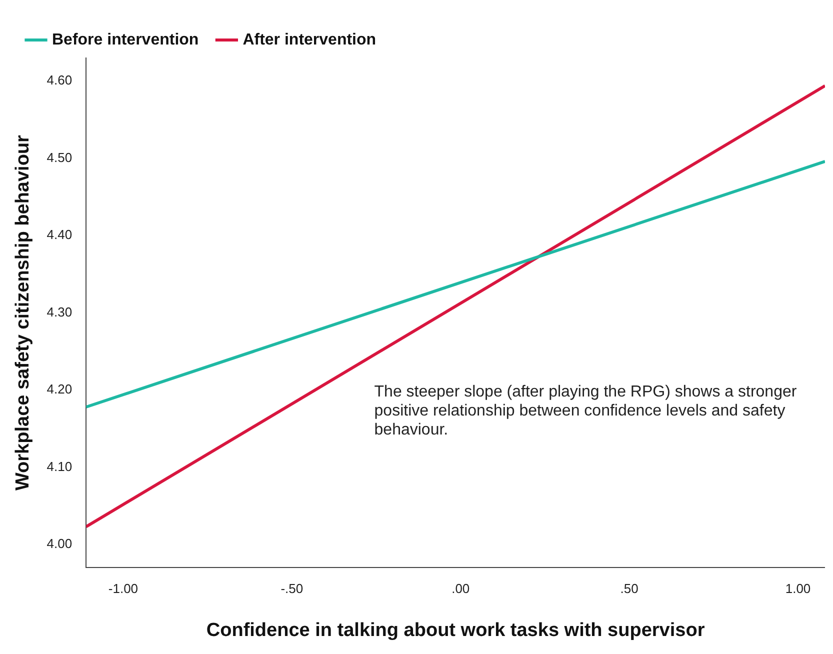 This screenshot has height=654, width=833. Describe the element at coordinates (23, 312) in the screenshot. I see `y-axis-title: Workplace safety citizenship behaviour` at that location.